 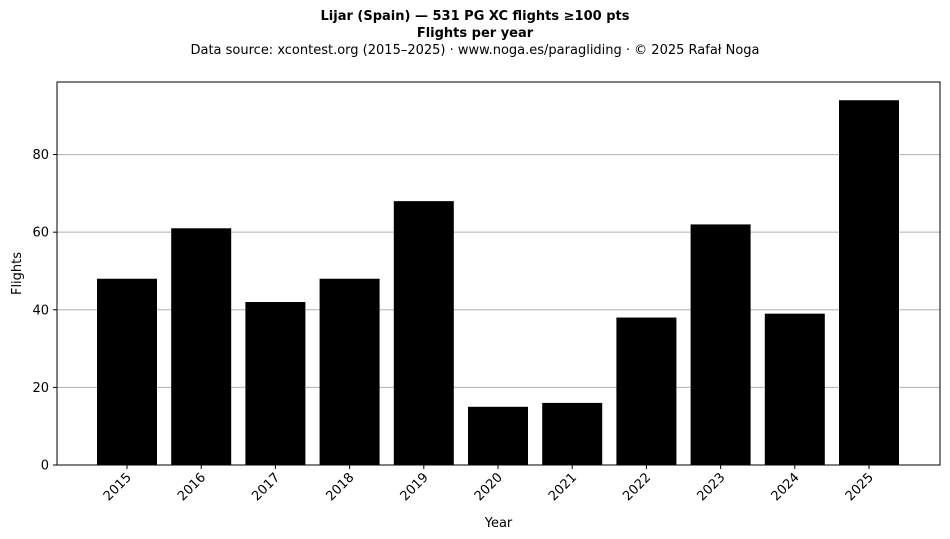 What do you see at coordinates (415, 487) in the screenshot?
I see `x-tick-label: 2019` at bounding box center [415, 487].